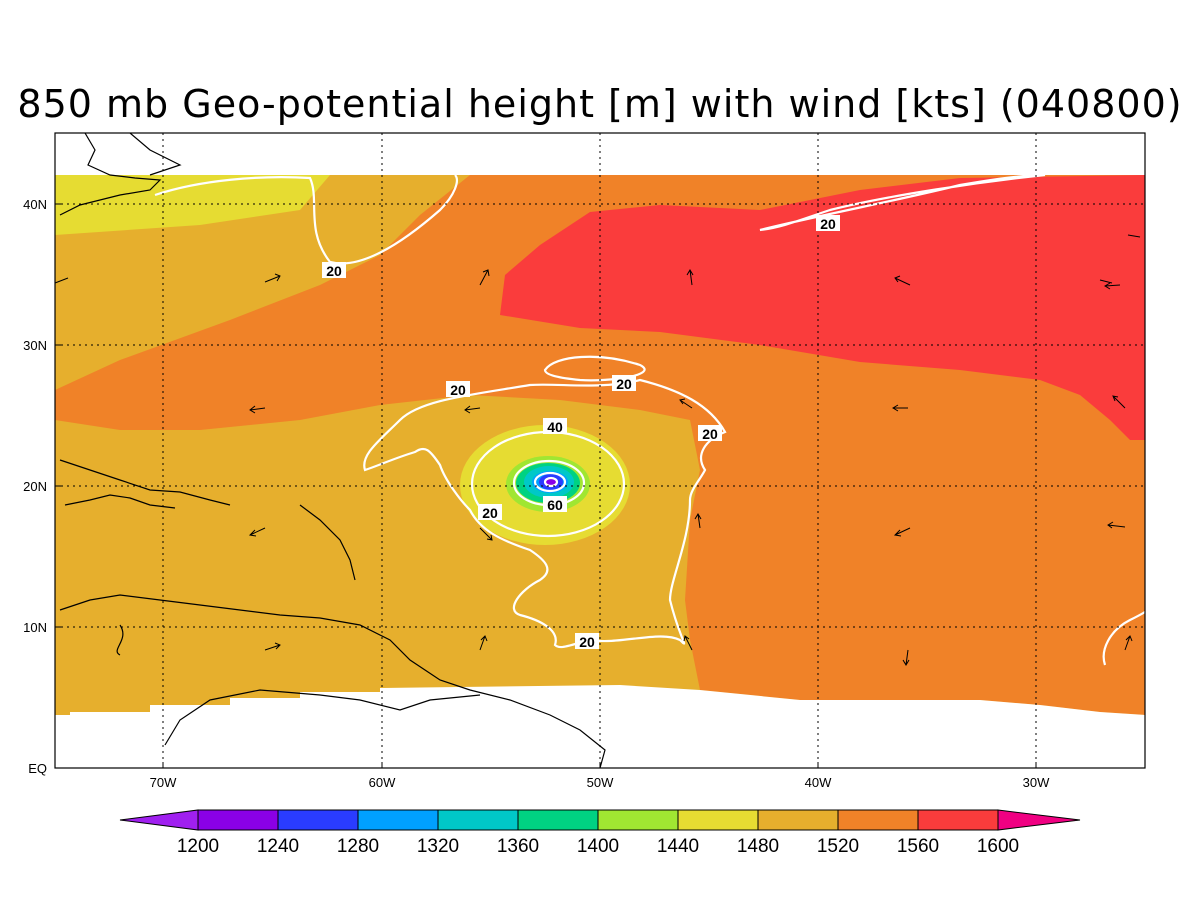  I want to click on x-tick-label: 30W, so click(1036, 782).